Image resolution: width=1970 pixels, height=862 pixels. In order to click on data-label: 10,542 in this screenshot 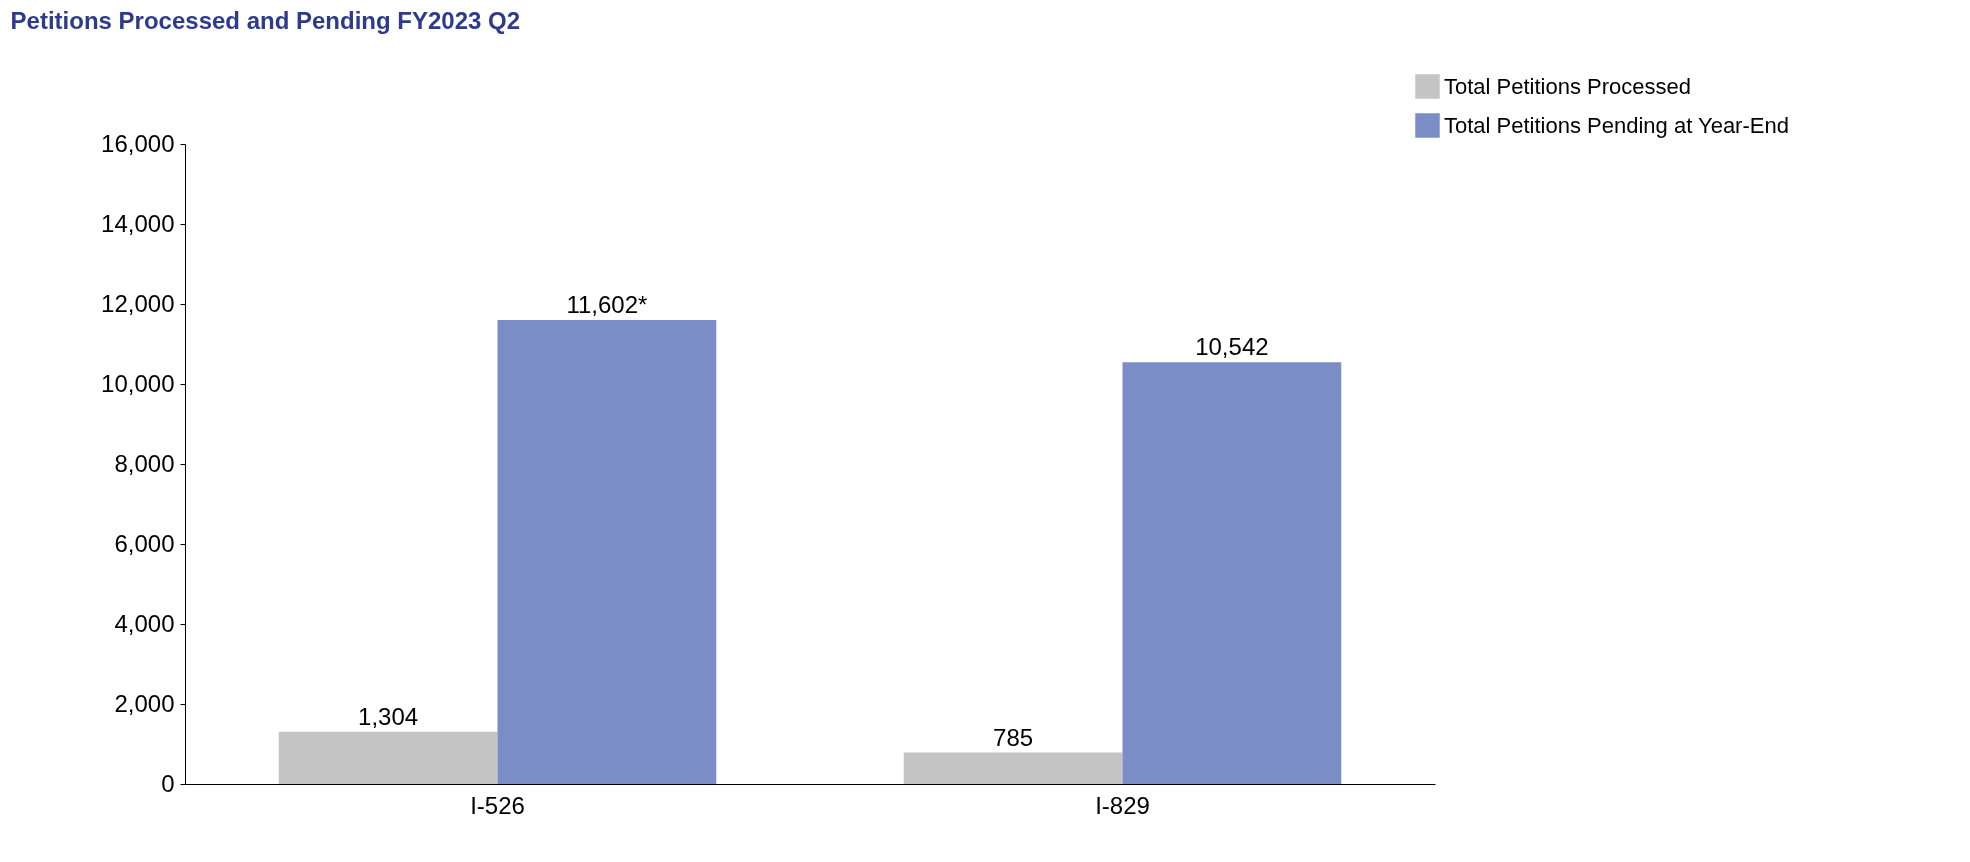, I will do `click(1232, 347)`.